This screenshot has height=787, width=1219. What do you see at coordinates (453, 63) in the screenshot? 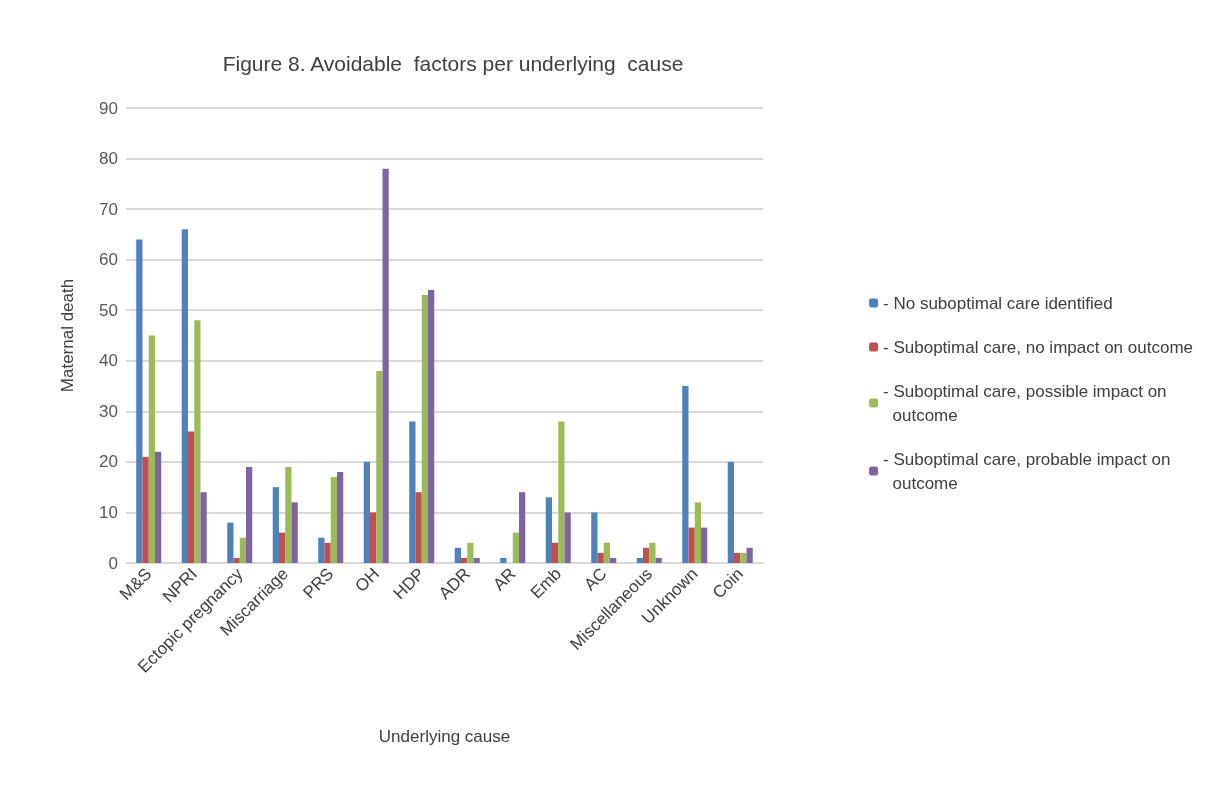
I see `chart-title: Figure 8. Avoidable factors per underlying cause` at bounding box center [453, 63].